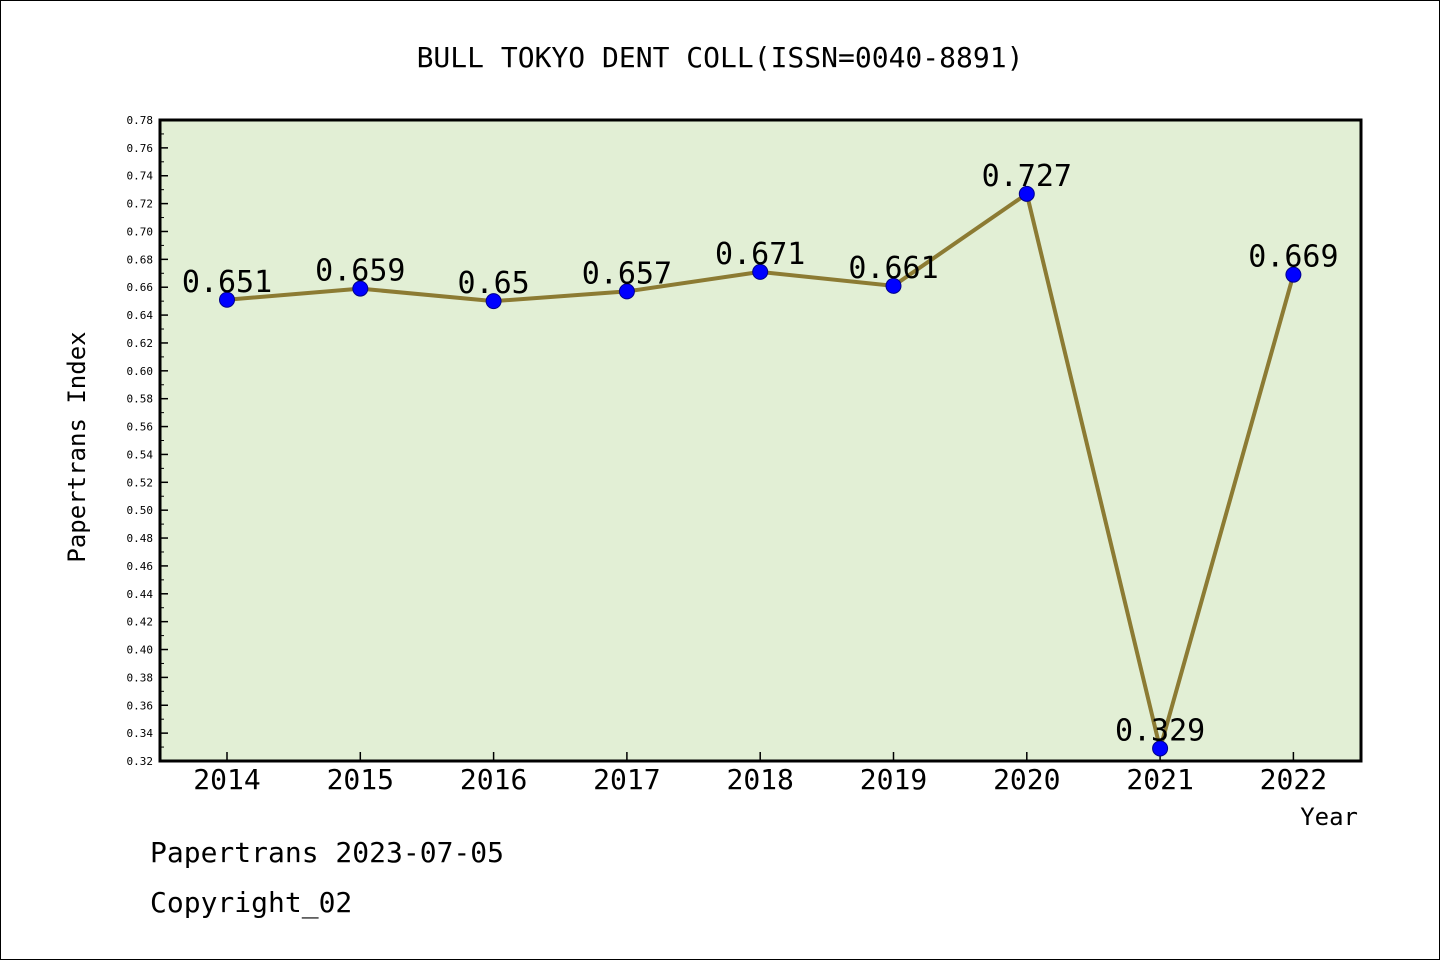 This screenshot has width=1440, height=960. I want to click on y-tick-label: 0.44, so click(140, 594).